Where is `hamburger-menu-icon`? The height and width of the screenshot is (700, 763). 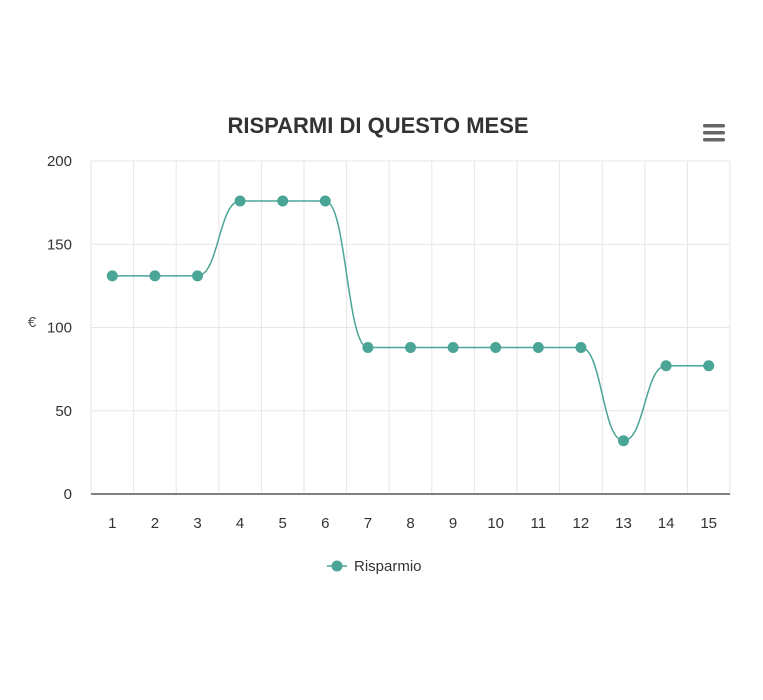
hamburger-menu-icon is located at coordinates (714, 133).